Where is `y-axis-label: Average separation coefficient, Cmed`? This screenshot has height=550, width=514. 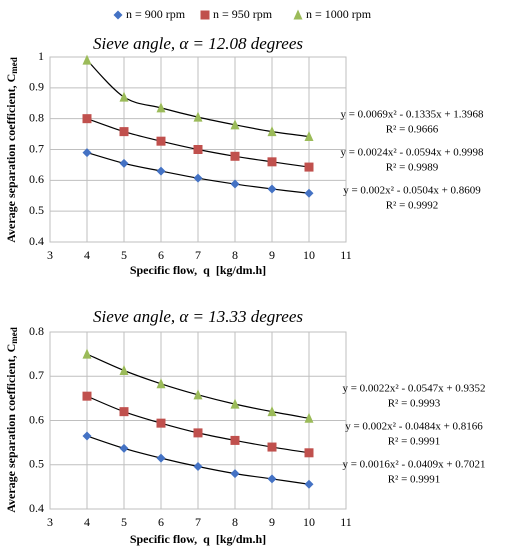 y-axis-label: Average separation coefficient, Cmed is located at coordinates (11, 420).